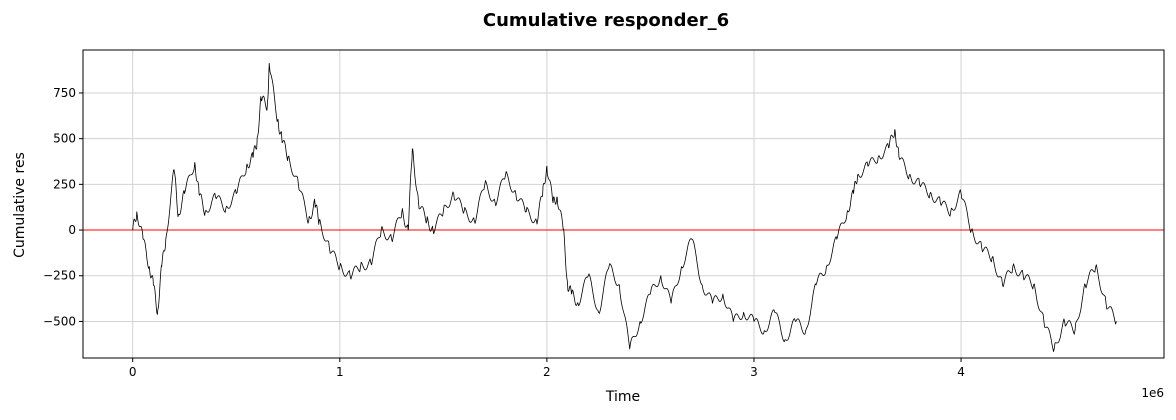 The height and width of the screenshot is (420, 1176). Describe the element at coordinates (606, 20) in the screenshot. I see `chart-title: Cumulative responder_6` at that location.